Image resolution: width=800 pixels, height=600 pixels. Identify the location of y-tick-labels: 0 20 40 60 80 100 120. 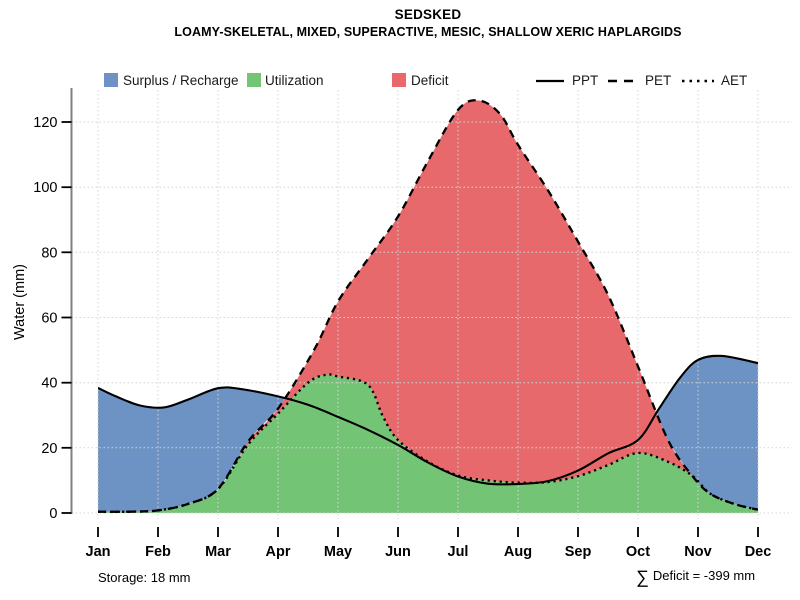
(45, 318).